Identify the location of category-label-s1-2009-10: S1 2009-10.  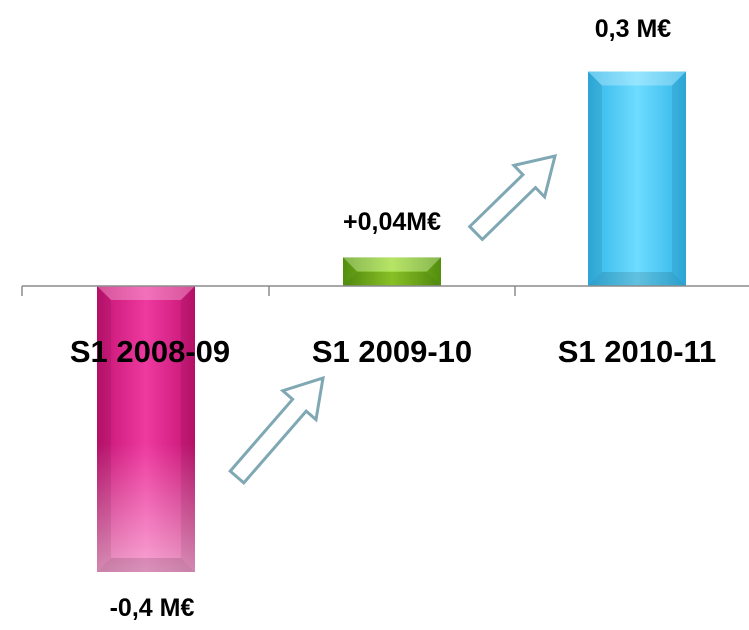
(392, 351).